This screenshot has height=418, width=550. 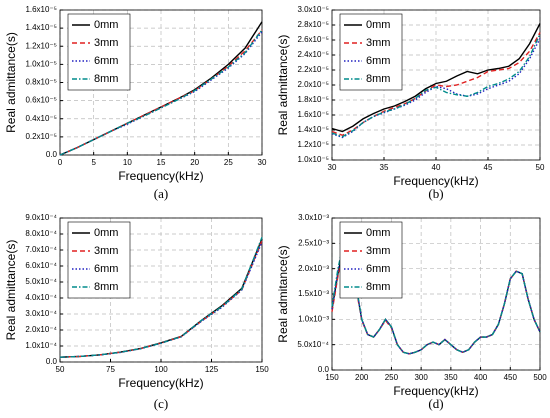 I want to click on y-tick-label: 2.6x10⁻⁵, so click(x=313, y=39).